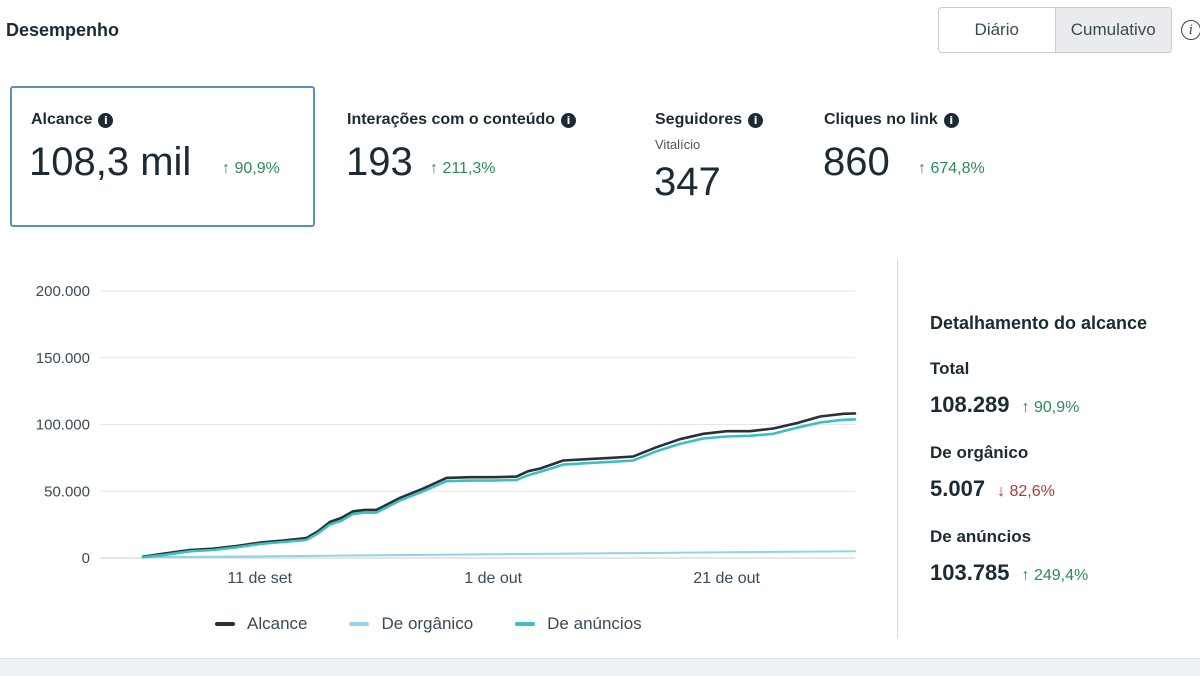 The height and width of the screenshot is (676, 1200). I want to click on breakdown-value-ads: 103.785 ↑ 249,4%, so click(1009, 572).